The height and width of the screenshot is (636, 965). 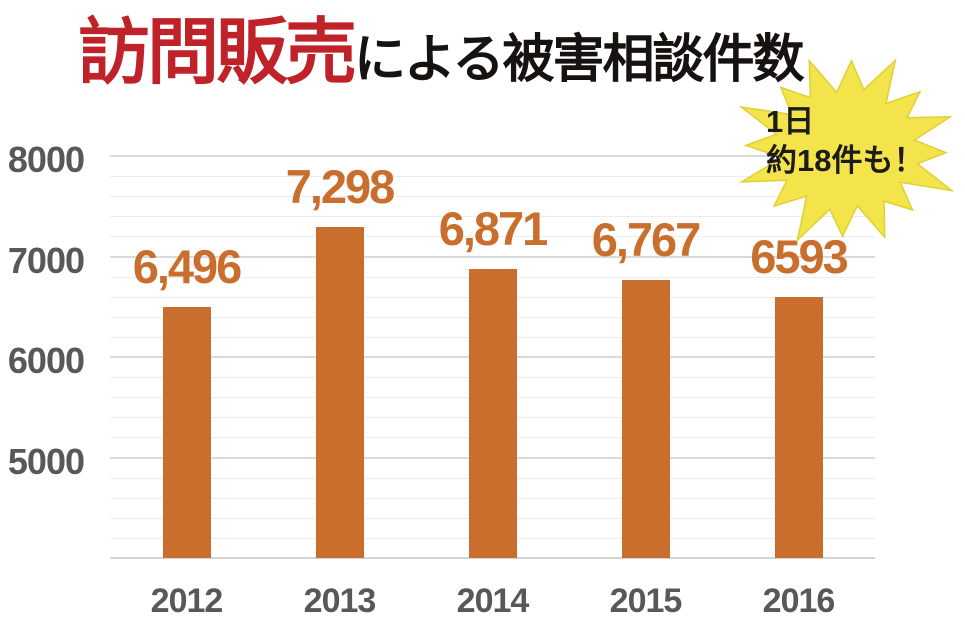 I want to click on x-axis-baseline, so click(x=492, y=558).